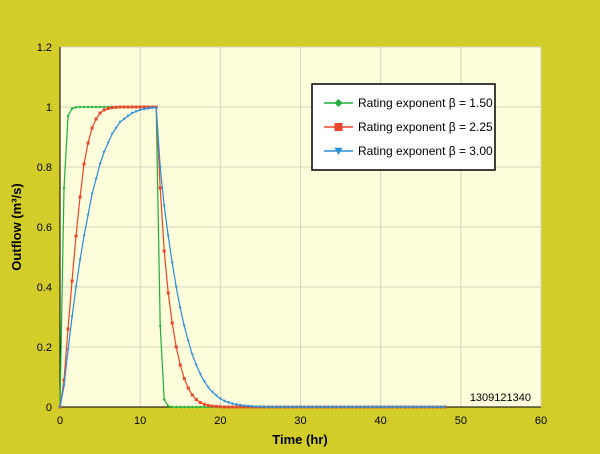  What do you see at coordinates (220, 421) in the screenshot?
I see `x-tick-label: 20` at bounding box center [220, 421].